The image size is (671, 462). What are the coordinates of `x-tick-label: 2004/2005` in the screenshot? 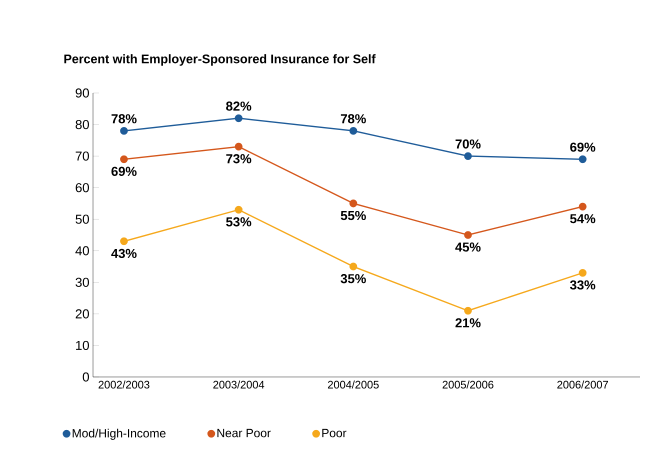 It's located at (353, 384).